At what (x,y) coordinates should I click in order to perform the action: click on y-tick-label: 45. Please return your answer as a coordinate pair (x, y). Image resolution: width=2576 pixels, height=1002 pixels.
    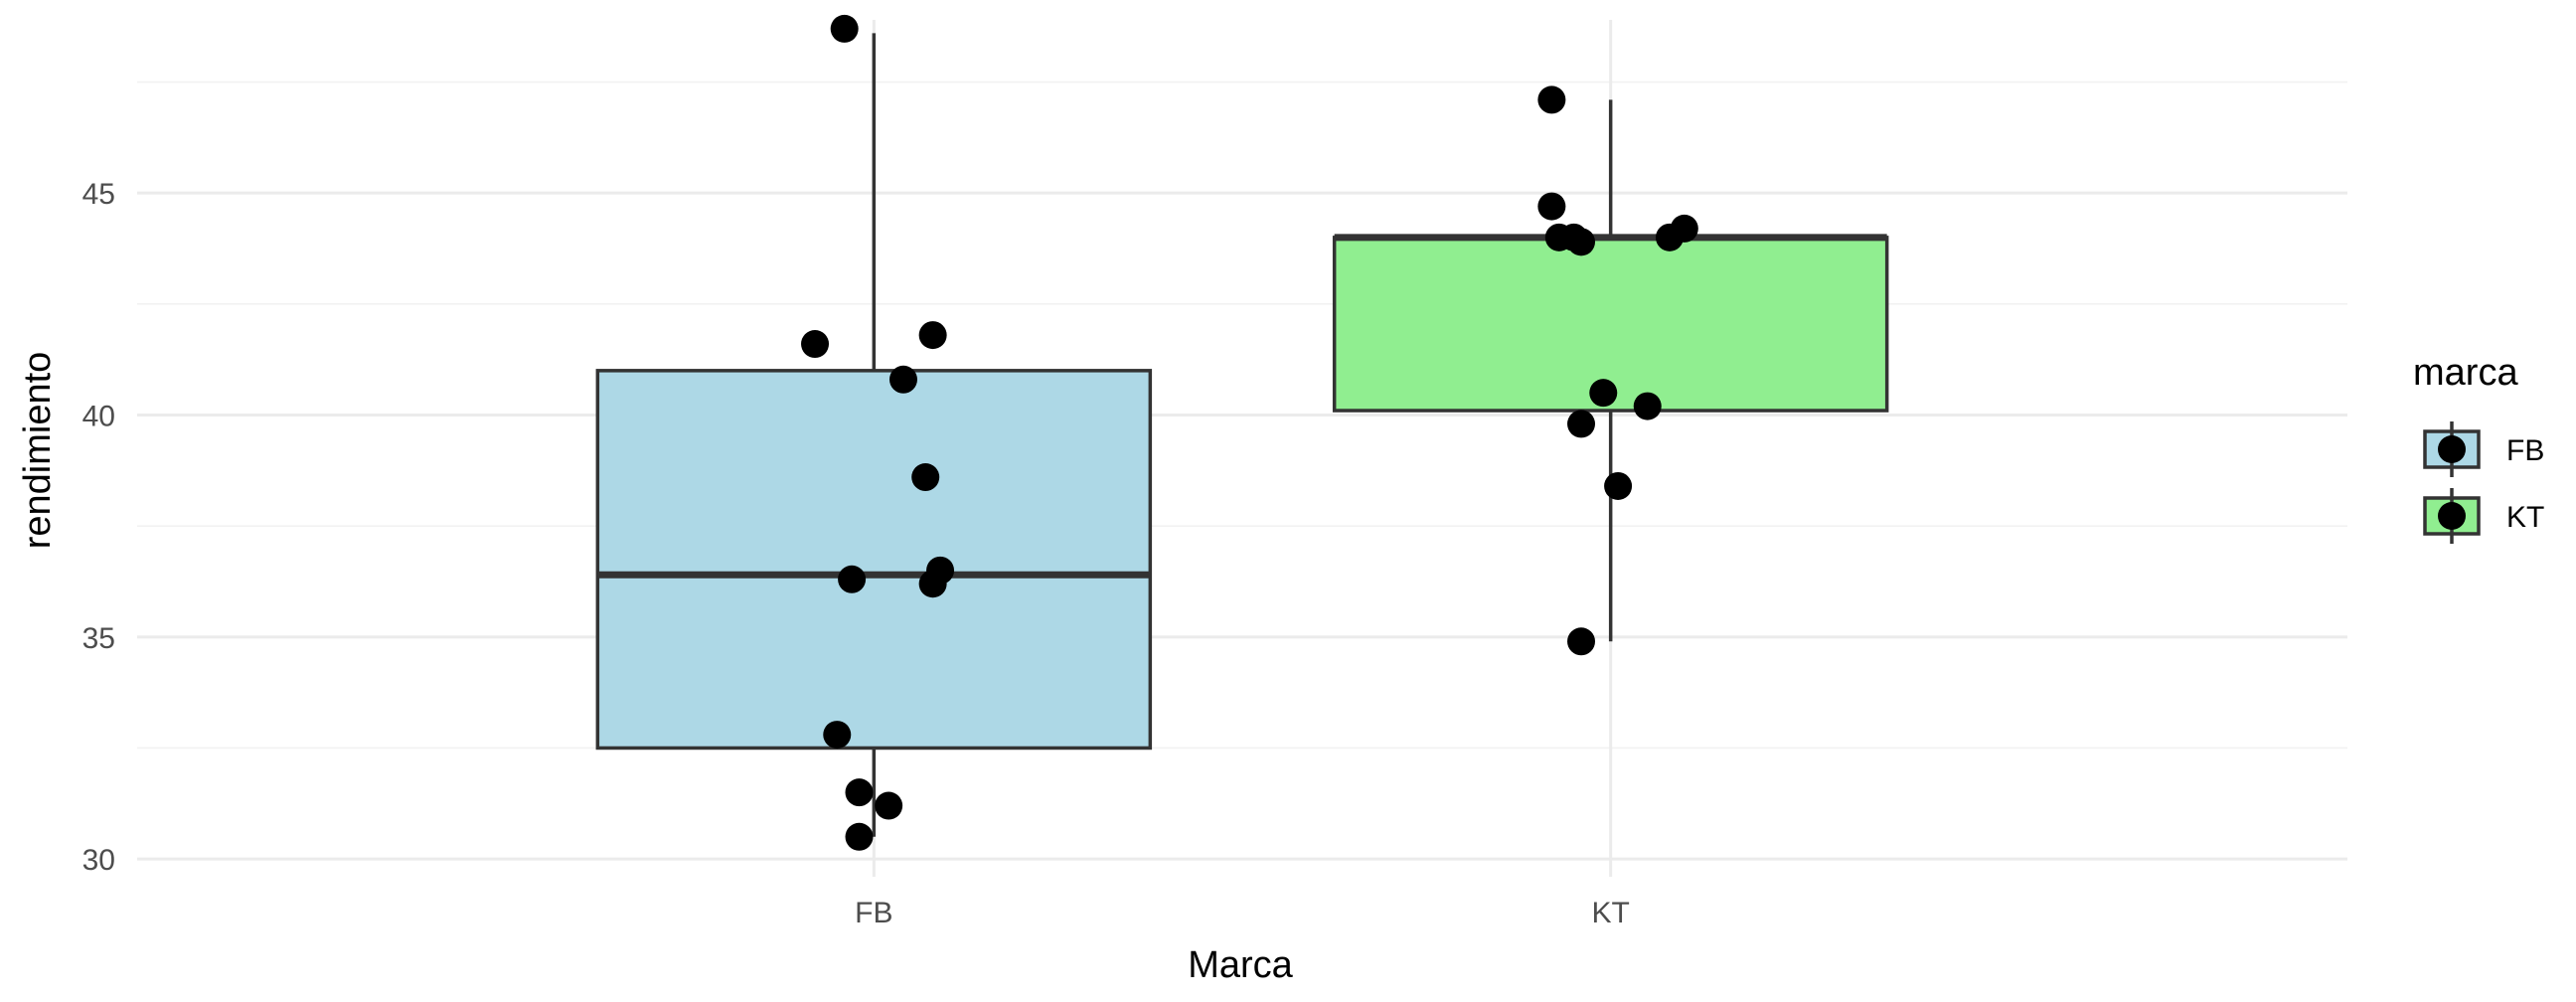
    Looking at the image, I should click on (98, 194).